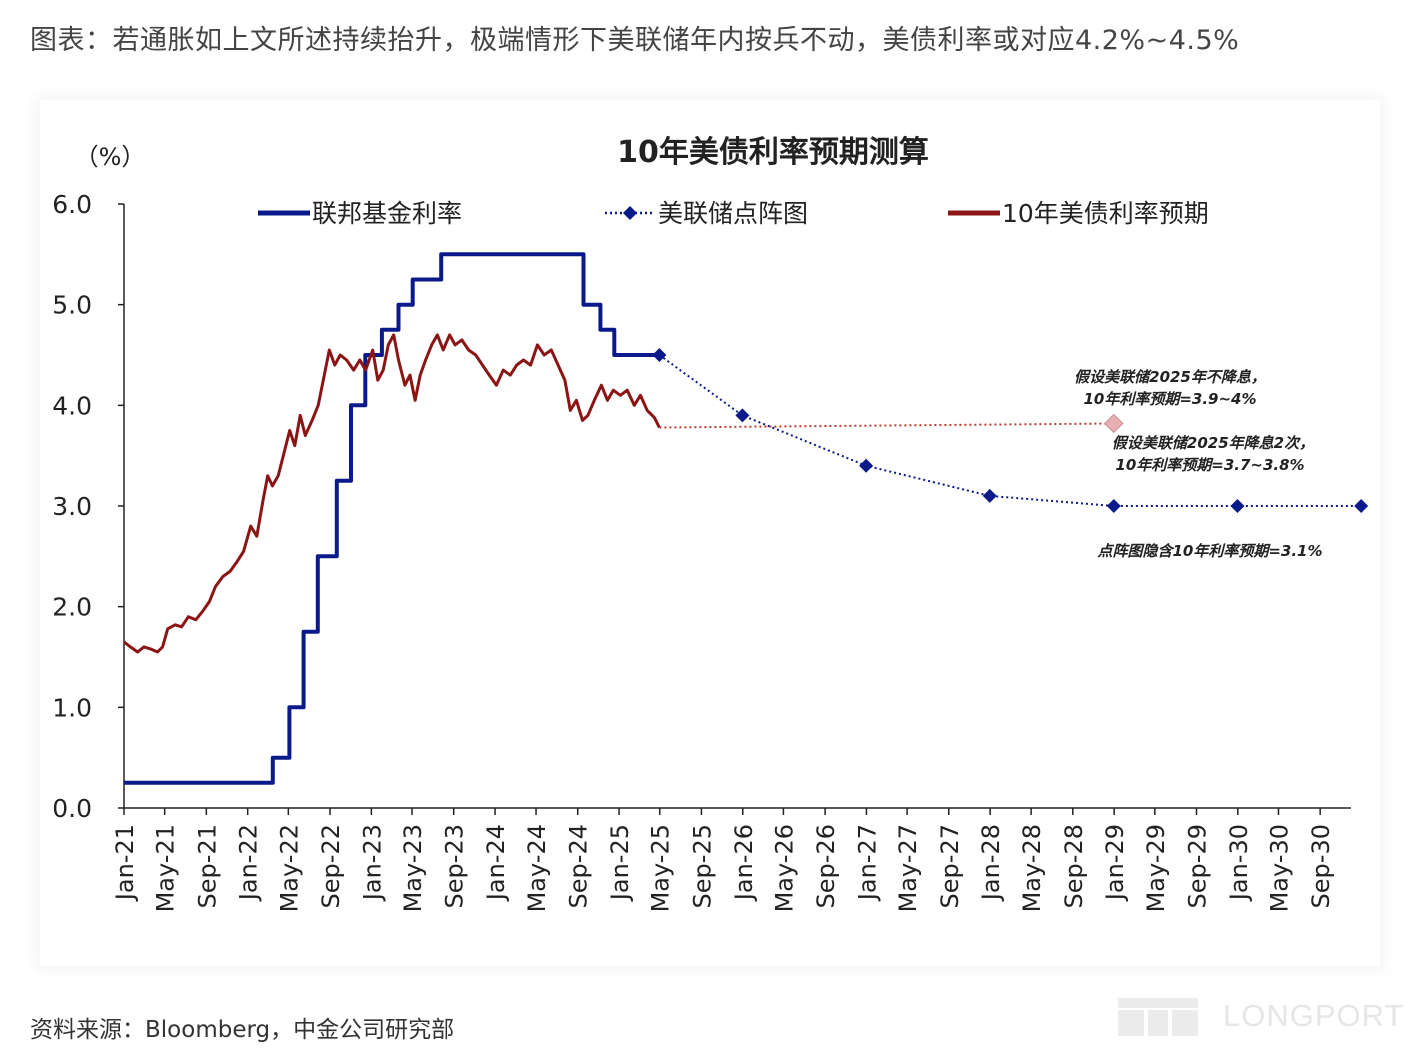 This screenshot has height=1056, width=1416. Describe the element at coordinates (1158, 1017) in the screenshot. I see `longport-logo-icon` at that location.